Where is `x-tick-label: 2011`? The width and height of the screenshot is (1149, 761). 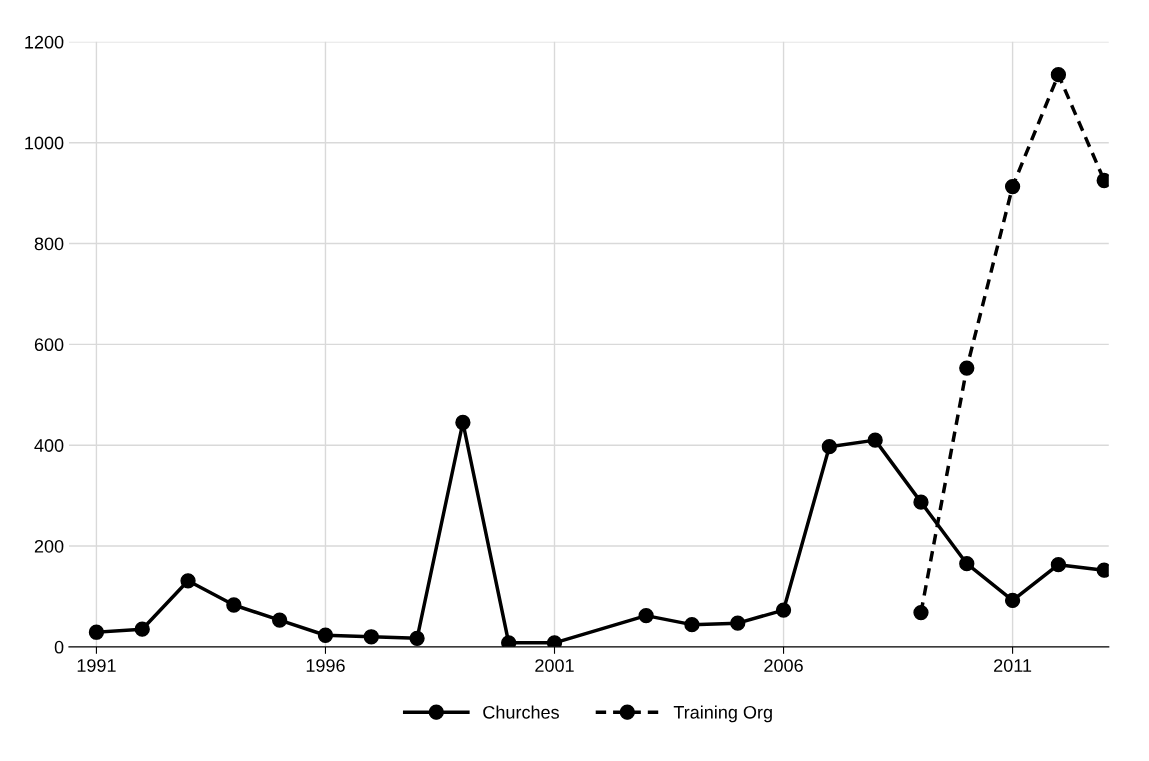
x-tick-label: 2011 is located at coordinates (1013, 665).